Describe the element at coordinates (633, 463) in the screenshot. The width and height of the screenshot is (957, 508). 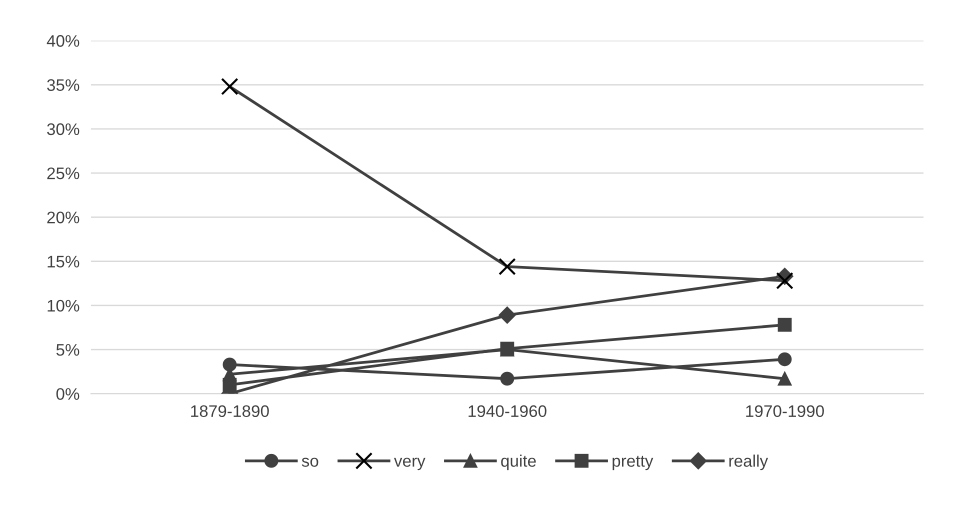
I see `legend-label: pretty` at that location.